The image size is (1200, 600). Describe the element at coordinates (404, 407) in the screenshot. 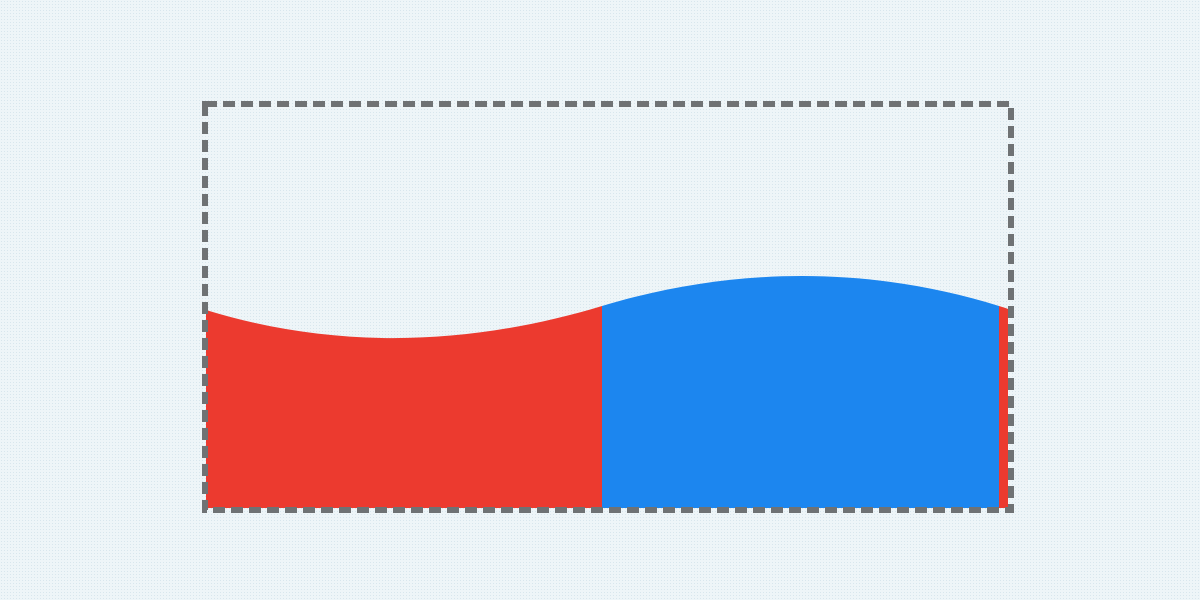

I see `left-wave-segment` at that location.